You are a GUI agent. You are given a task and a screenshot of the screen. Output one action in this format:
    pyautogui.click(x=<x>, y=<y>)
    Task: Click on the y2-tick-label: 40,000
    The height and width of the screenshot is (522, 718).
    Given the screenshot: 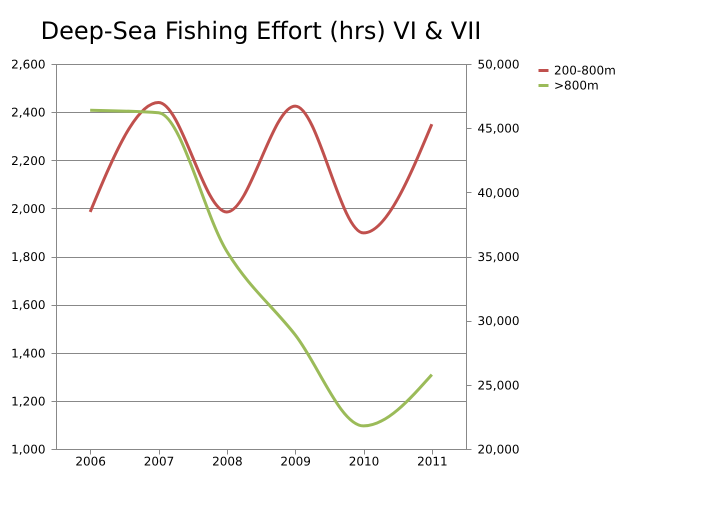 What is the action you would take?
    pyautogui.click(x=499, y=193)
    